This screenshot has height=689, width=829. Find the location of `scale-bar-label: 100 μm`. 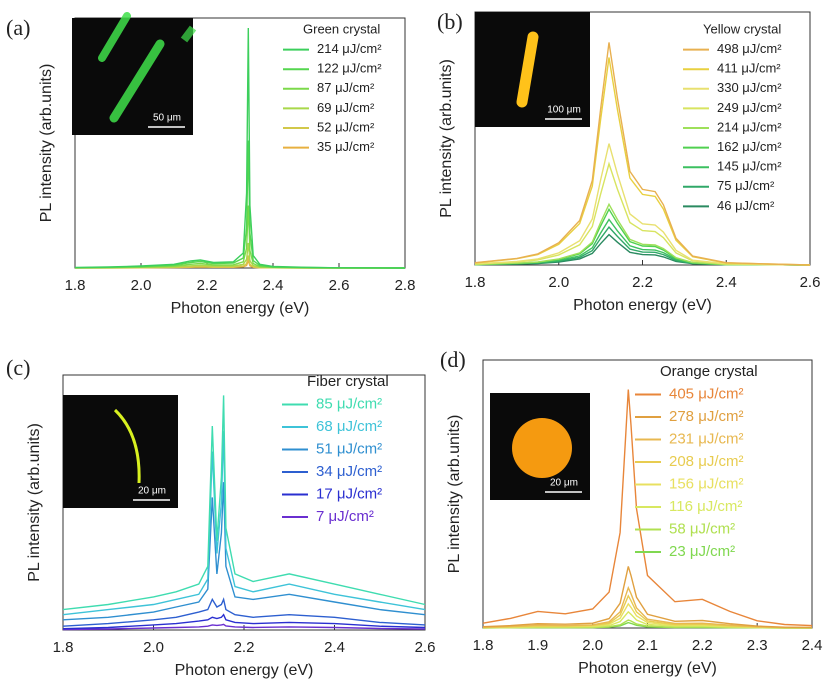

scale-bar-label: 100 μm is located at coordinates (564, 110).